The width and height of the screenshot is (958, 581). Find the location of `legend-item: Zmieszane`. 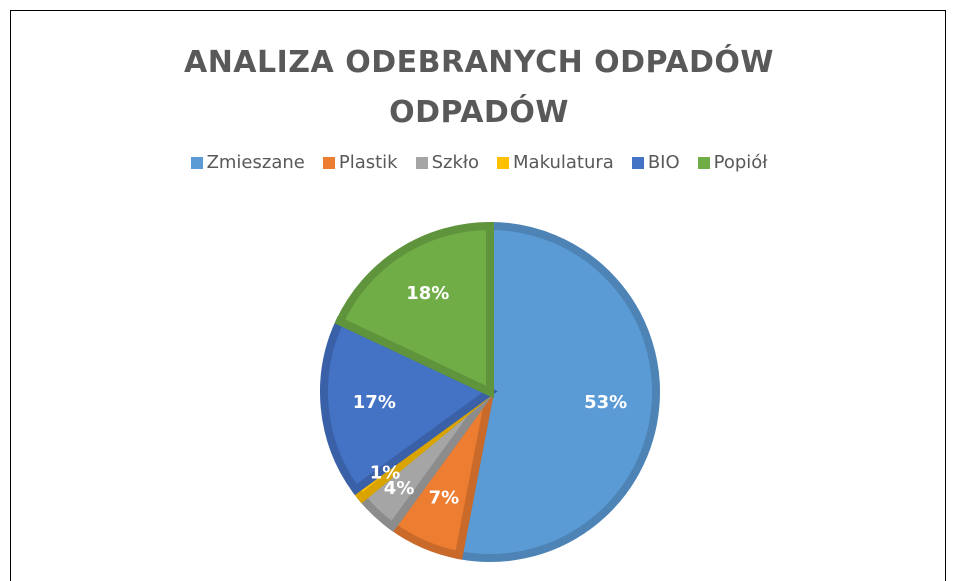

legend-item: Zmieszane is located at coordinates (247, 162).